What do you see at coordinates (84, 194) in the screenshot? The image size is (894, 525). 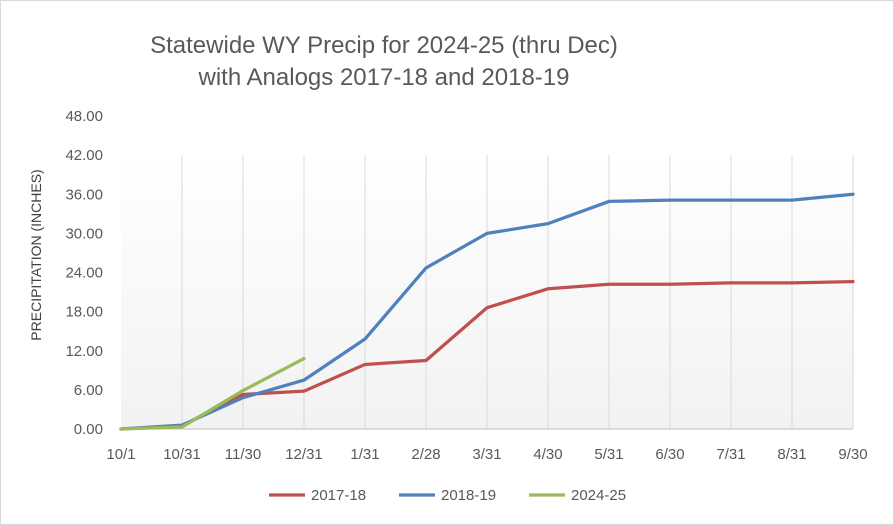 I see `y-tick-label: 36.00` at bounding box center [84, 194].